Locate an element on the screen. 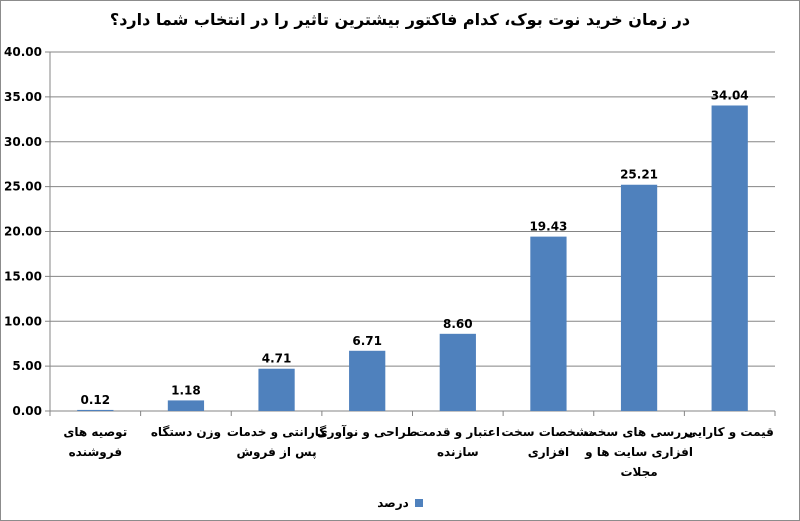 This screenshot has width=800, height=521. y-tick-label: 15.00 is located at coordinates (23, 276).